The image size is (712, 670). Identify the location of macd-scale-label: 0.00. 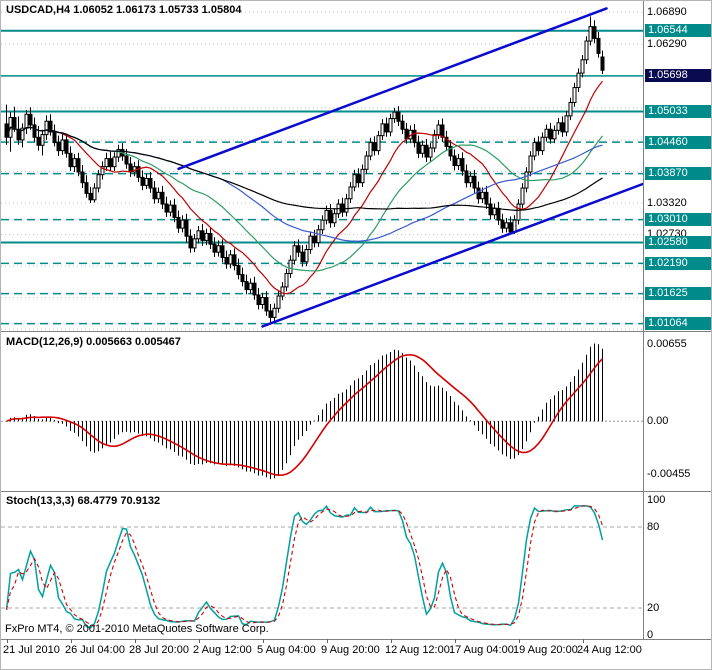
(658, 421).